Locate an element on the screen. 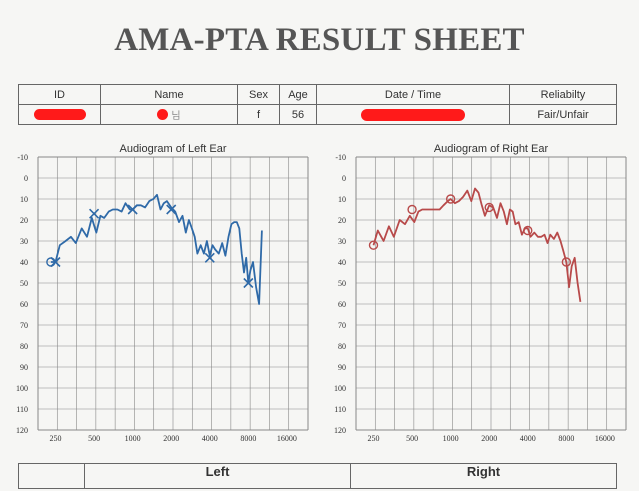  right-y-tick-label: 10 is located at coordinates (342, 199).